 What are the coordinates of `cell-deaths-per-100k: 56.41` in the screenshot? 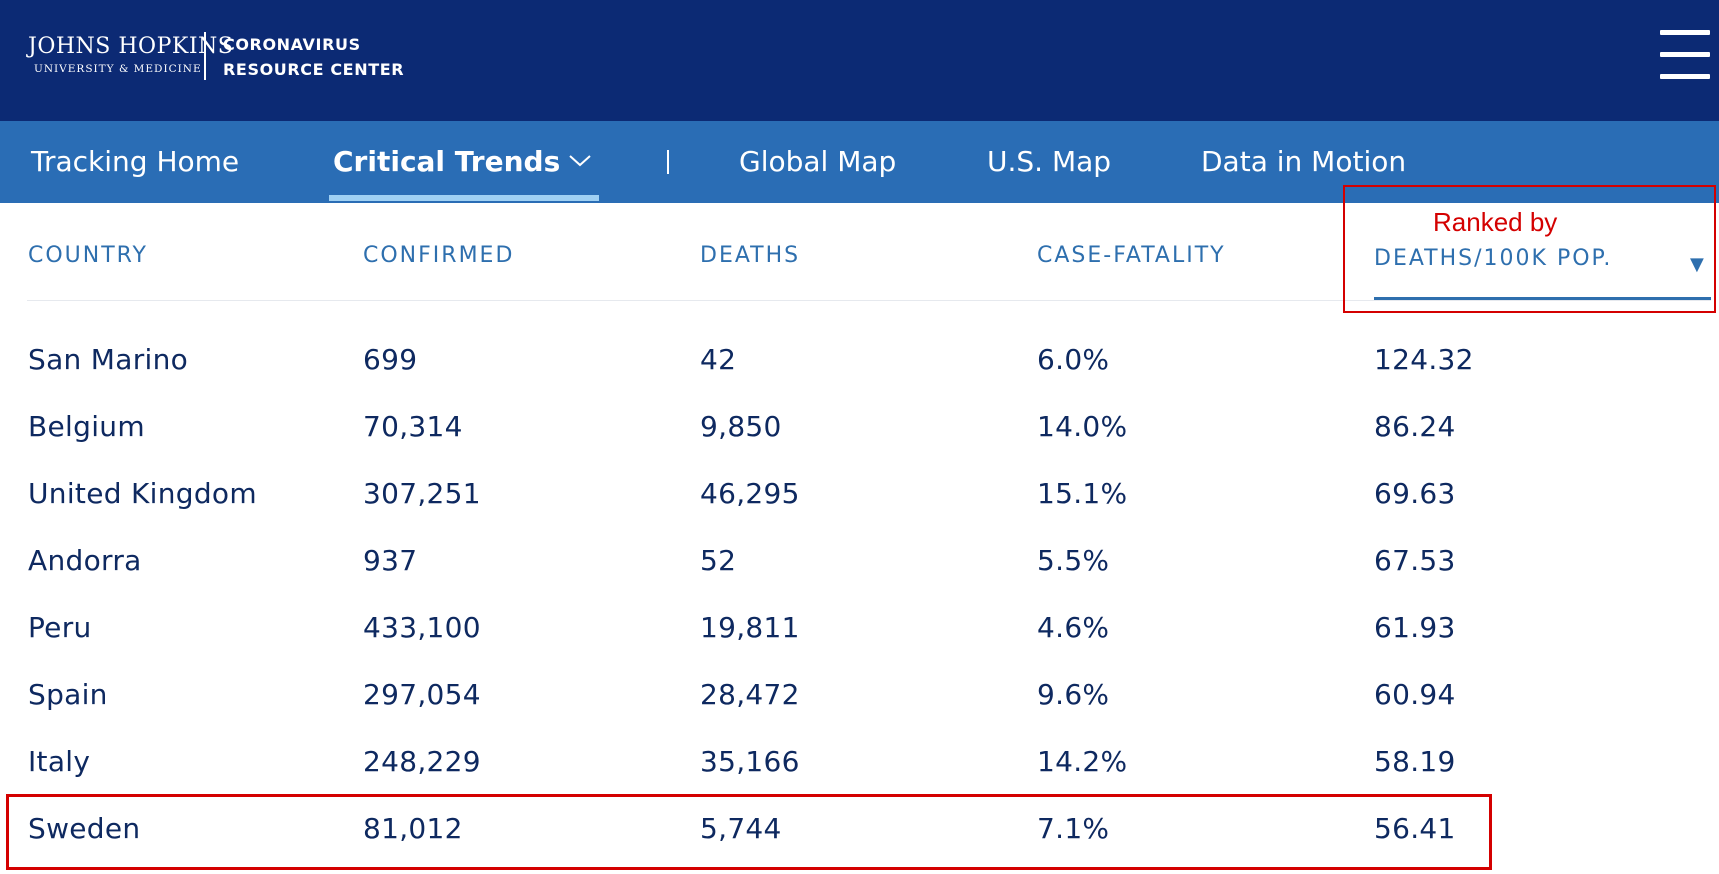 It's located at (1415, 828).